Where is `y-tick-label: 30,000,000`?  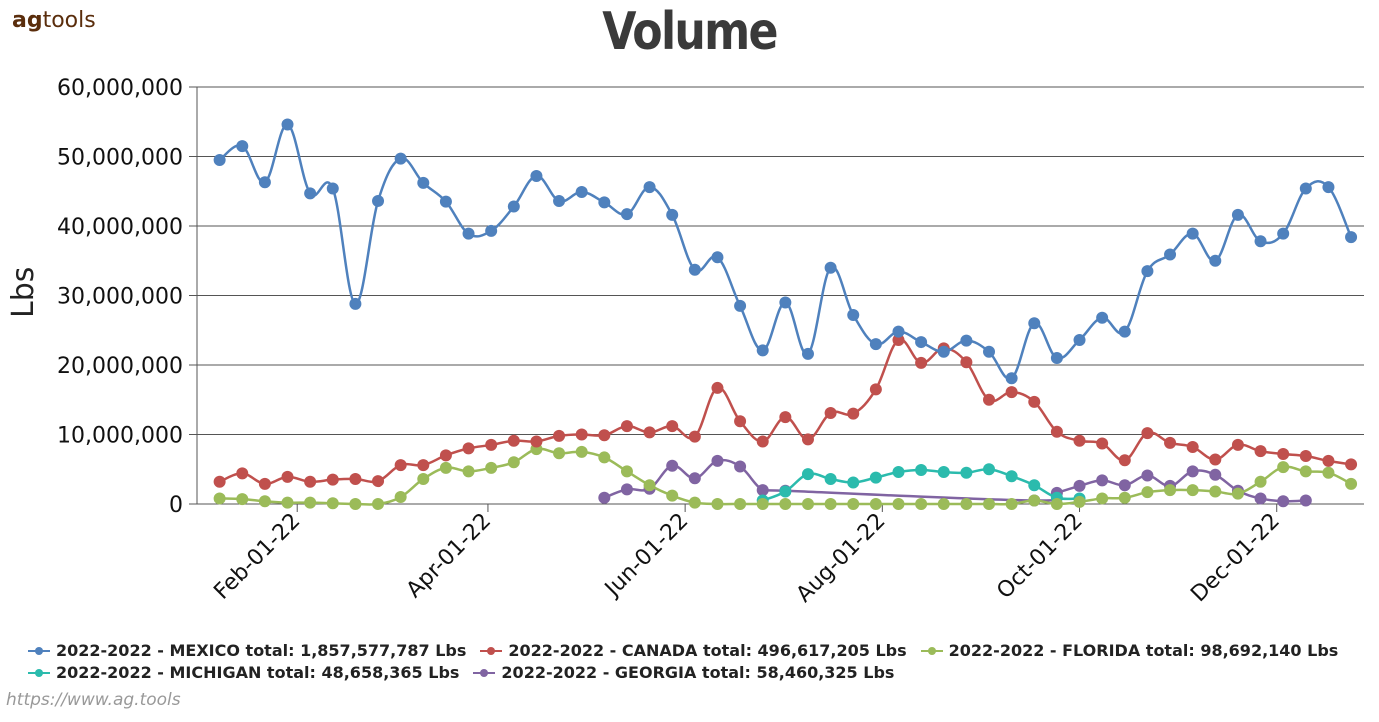 y-tick-label: 30,000,000 is located at coordinates (120, 297).